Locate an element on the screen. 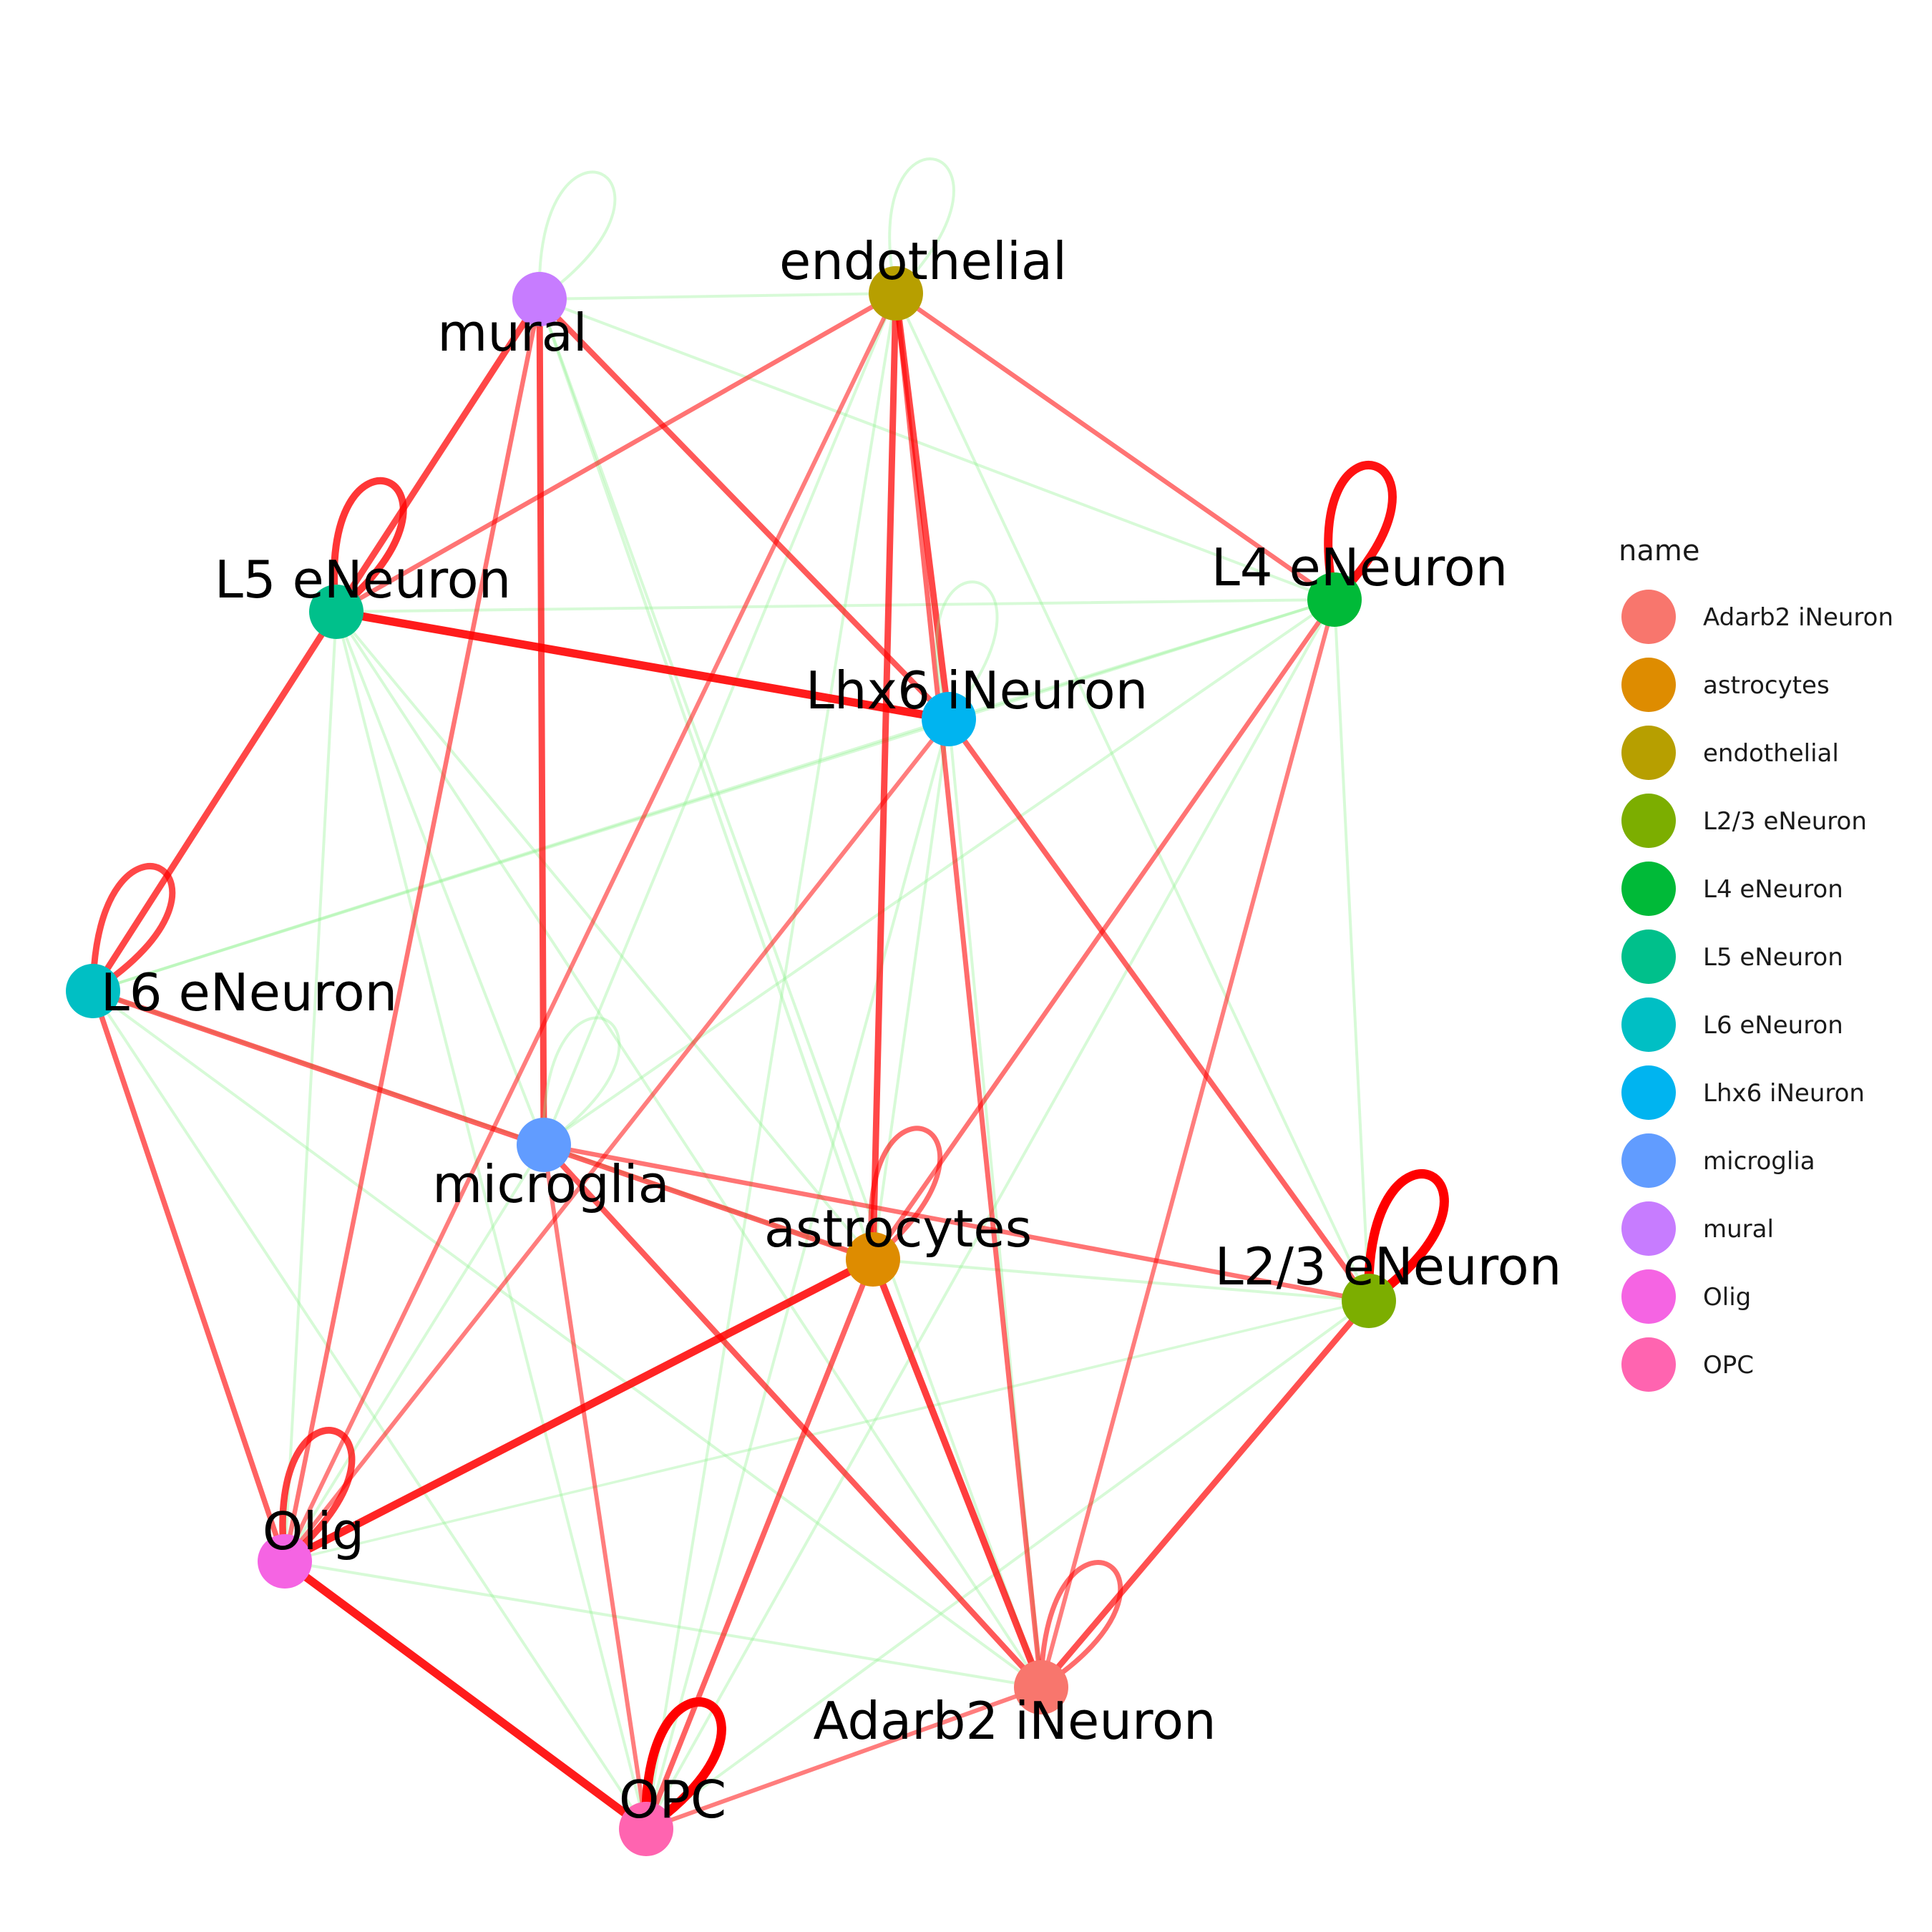  edge-mural-astro is located at coordinates (706, 779).